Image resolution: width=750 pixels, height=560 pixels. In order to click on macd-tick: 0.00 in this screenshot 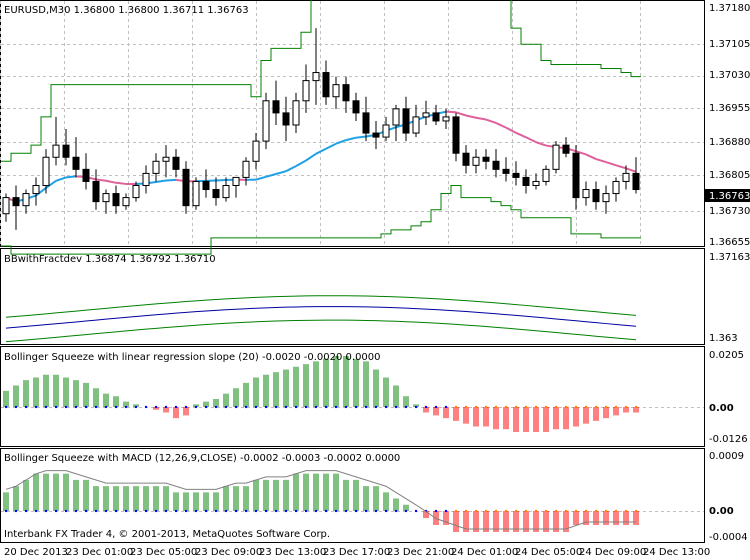, I will do `click(721, 511)`.